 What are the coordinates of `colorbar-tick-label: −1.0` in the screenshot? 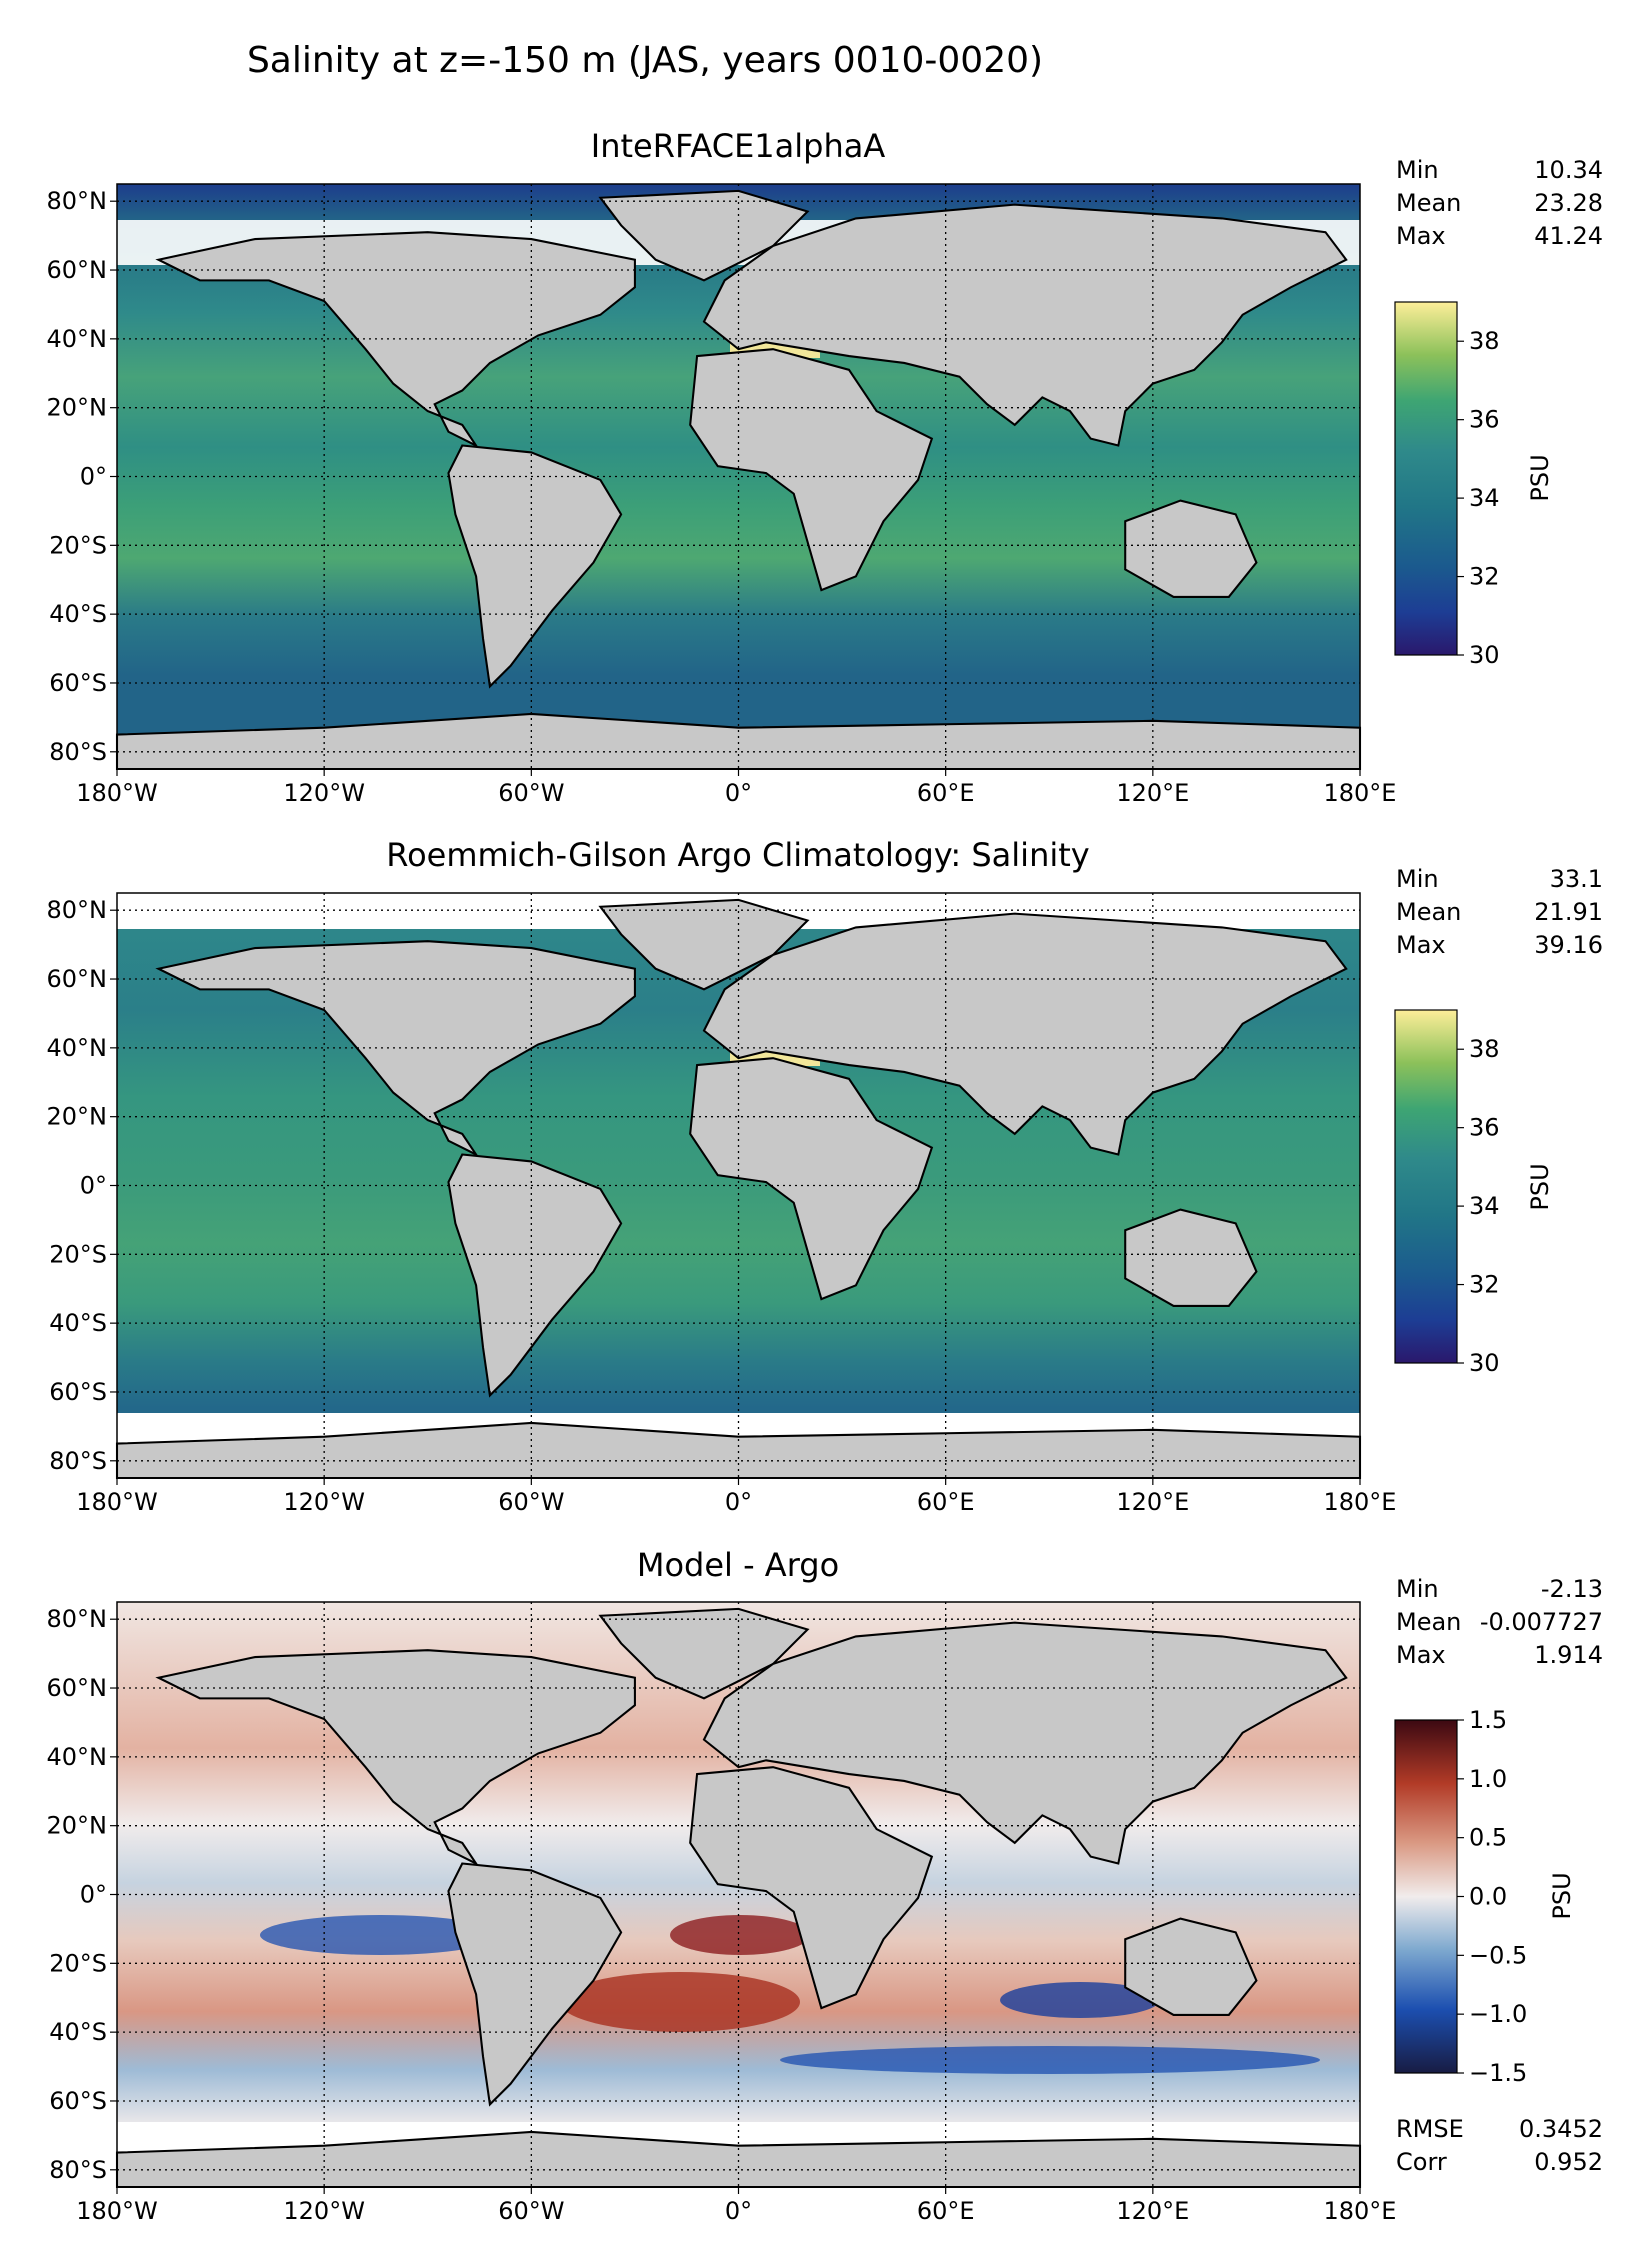 It's located at (1498, 2014).